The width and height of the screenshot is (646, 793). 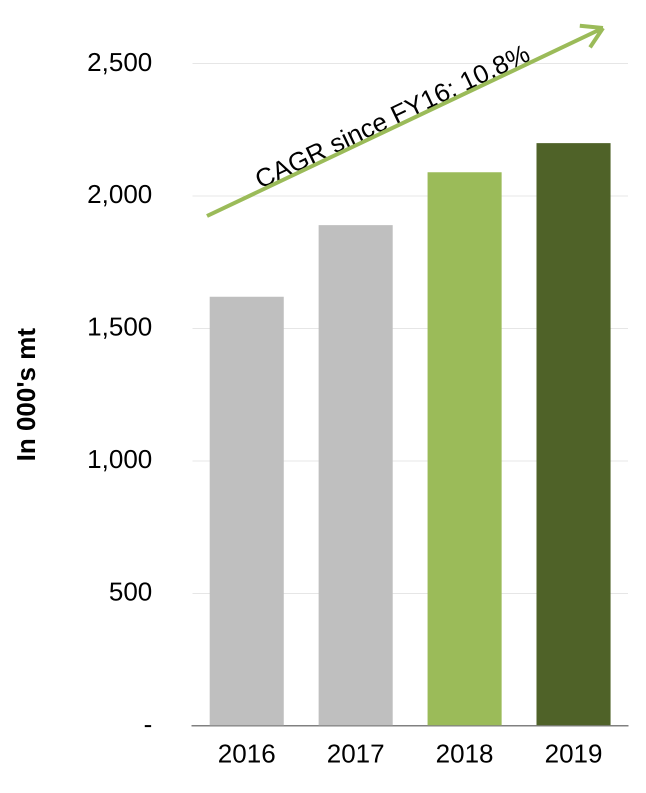 I want to click on y-tick-label: 1,000, so click(x=119, y=459).